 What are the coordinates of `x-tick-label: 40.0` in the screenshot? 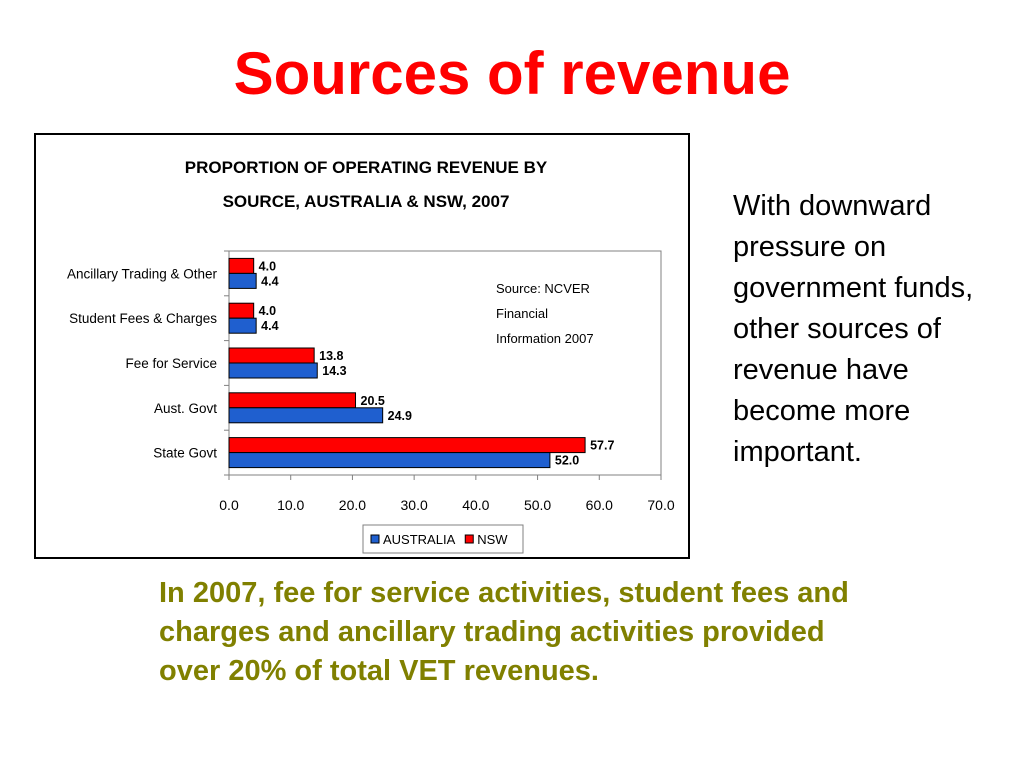 It's located at (475, 505).